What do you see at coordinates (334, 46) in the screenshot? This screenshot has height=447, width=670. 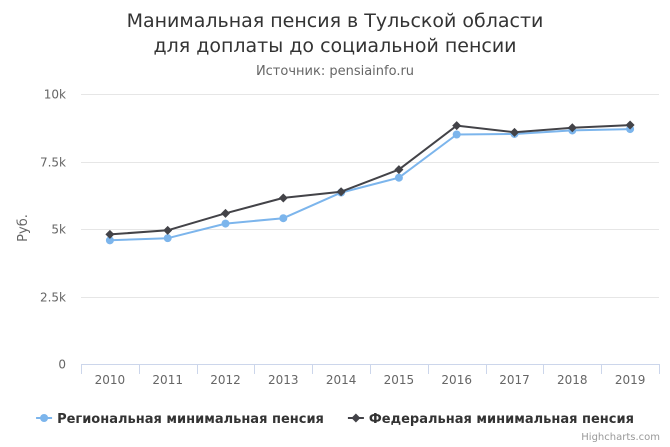 I see `chart-title-line-2: для доплаты до социальной пенсии` at bounding box center [334, 46].